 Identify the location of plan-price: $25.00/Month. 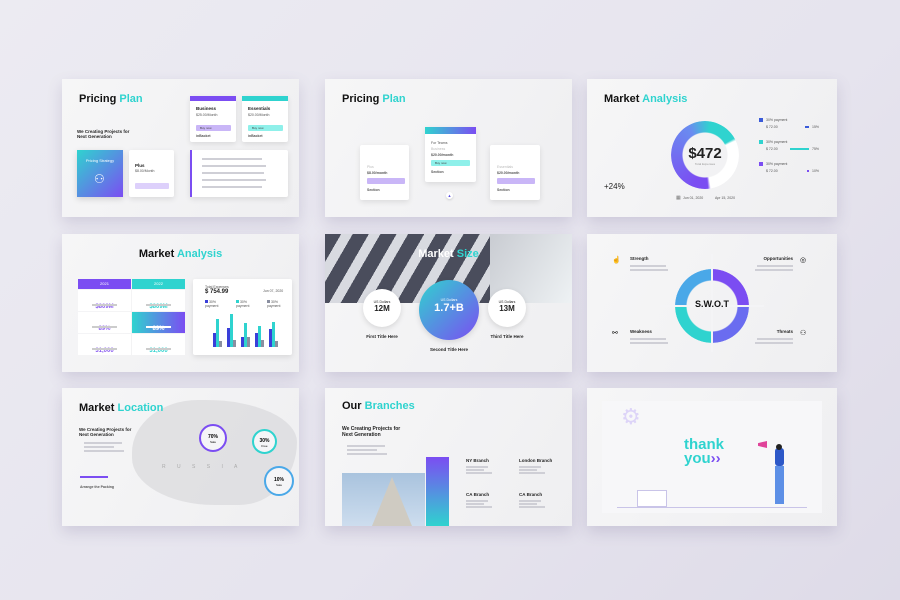
(207, 115).